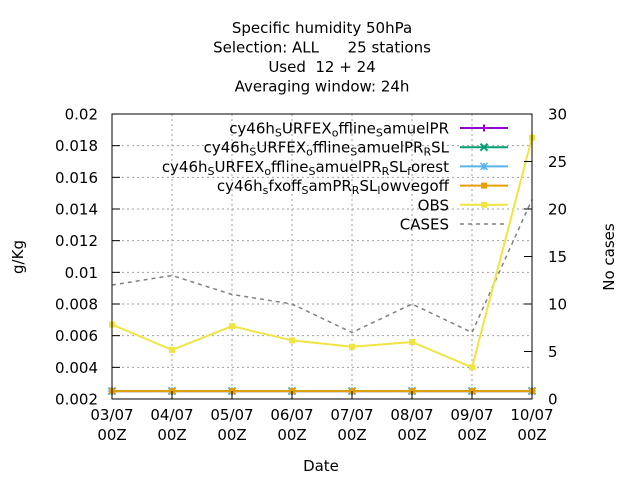  Describe the element at coordinates (76, 178) in the screenshot. I see `y-tick-label: 0.016` at that location.